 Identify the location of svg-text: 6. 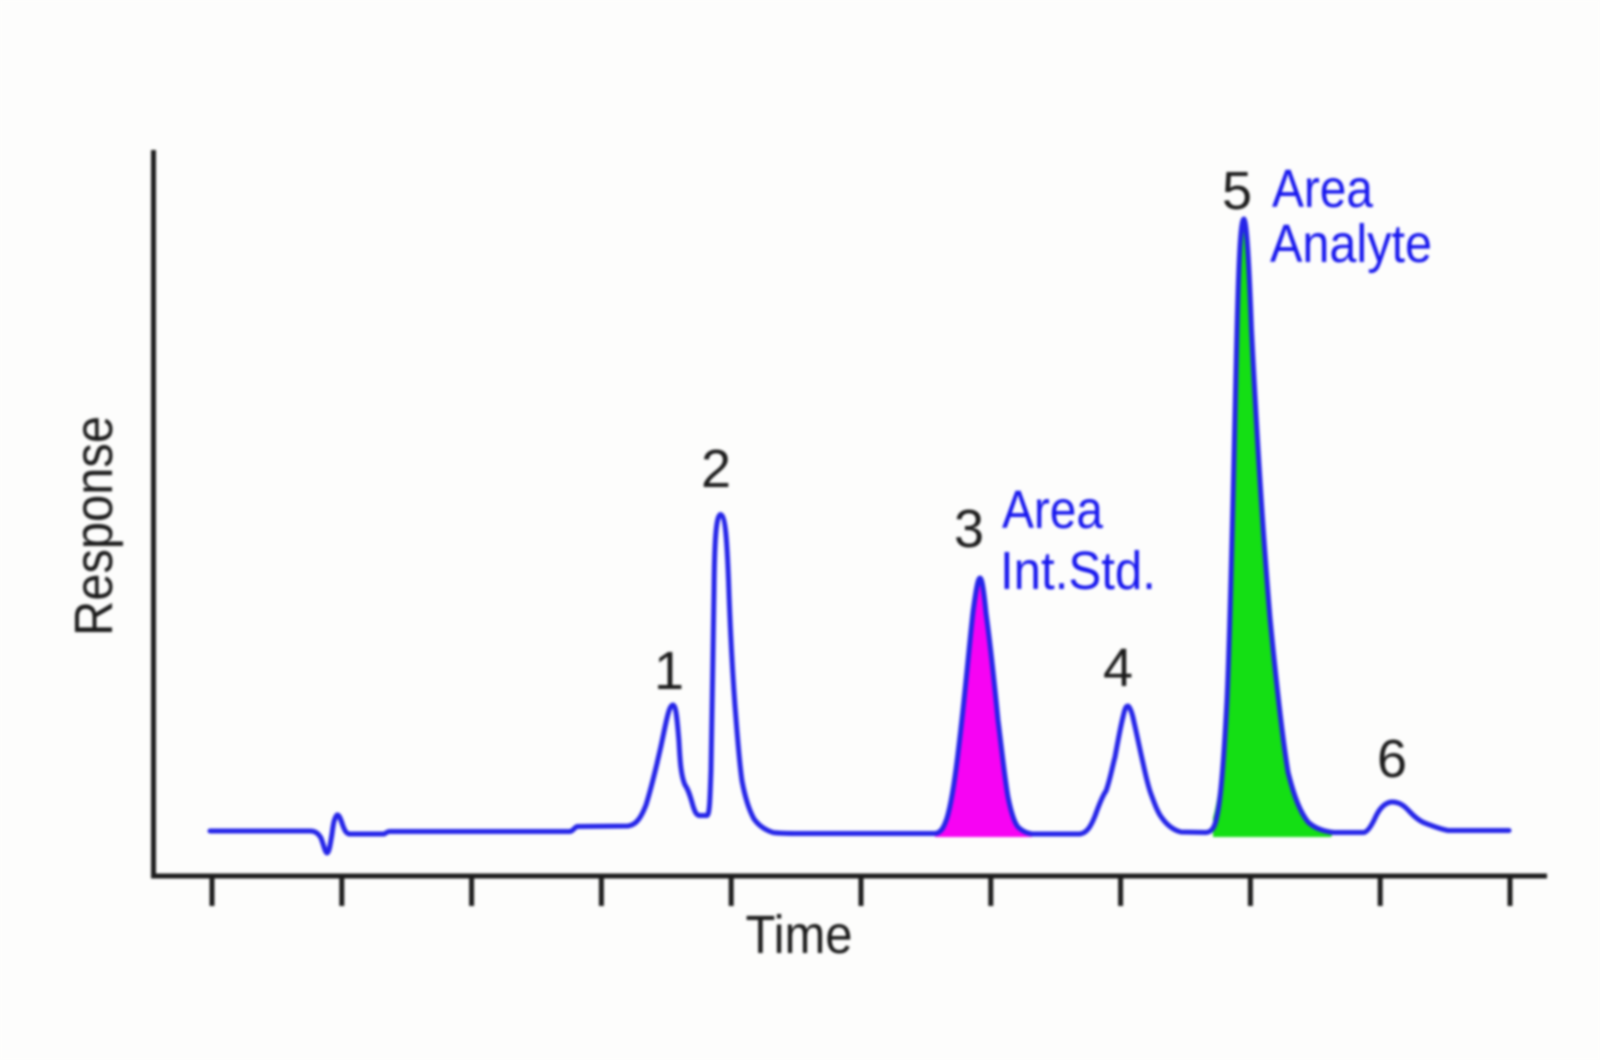
(1392, 759).